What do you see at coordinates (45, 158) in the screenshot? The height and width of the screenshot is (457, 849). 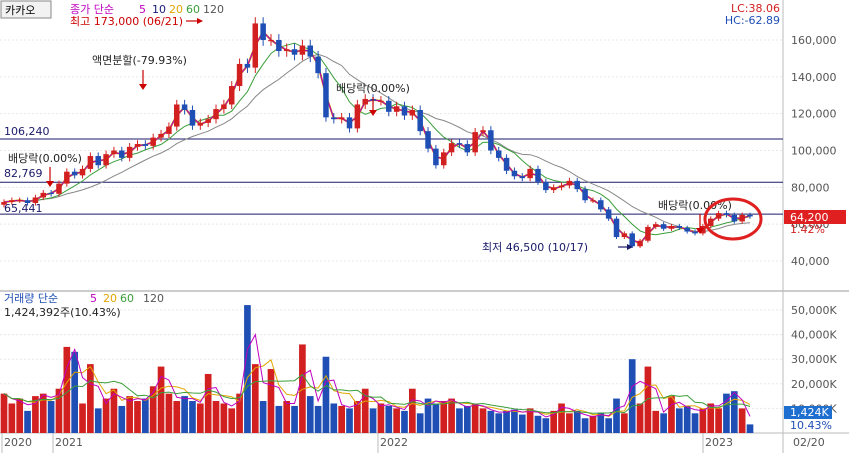 I see `dividend-2021-annotation: 배당락(0.00%)` at bounding box center [45, 158].